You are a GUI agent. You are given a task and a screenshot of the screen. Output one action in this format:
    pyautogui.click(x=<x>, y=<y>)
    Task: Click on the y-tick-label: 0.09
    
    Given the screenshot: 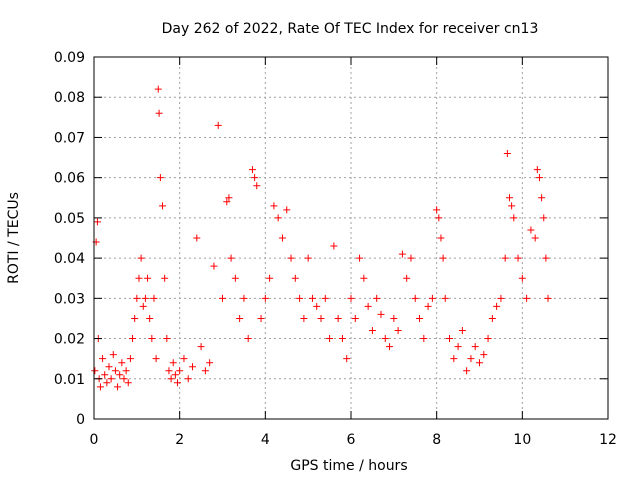 What is the action you would take?
    pyautogui.click(x=69, y=58)
    